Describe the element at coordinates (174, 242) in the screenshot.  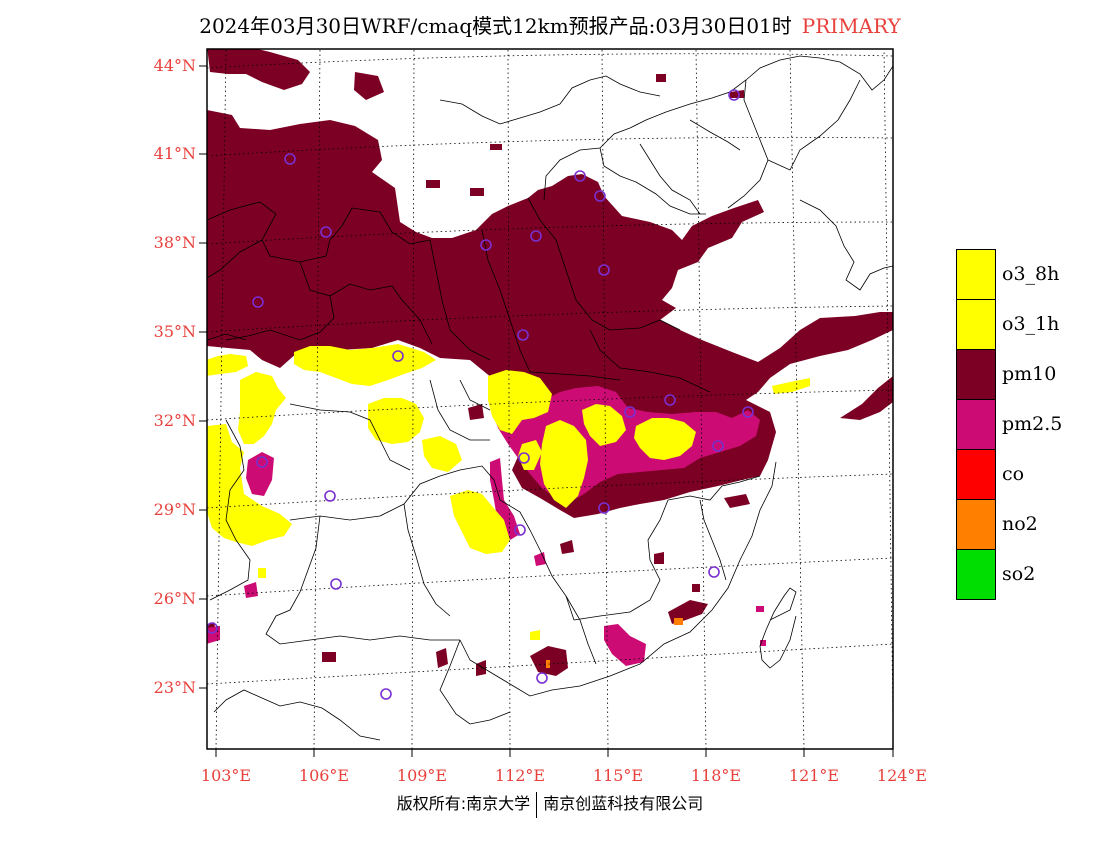
I see `lat-label-38: 38°N` at that location.